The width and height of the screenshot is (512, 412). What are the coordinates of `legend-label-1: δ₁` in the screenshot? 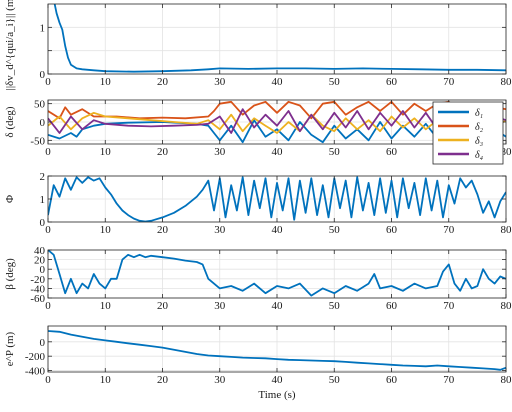 It's located at (479, 113).